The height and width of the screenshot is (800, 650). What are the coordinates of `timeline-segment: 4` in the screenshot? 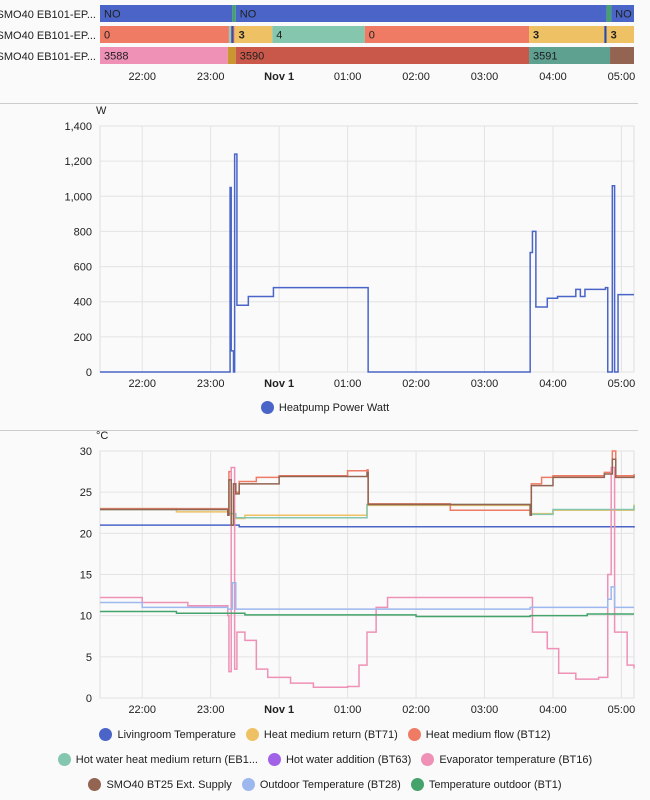 It's located at (318, 34).